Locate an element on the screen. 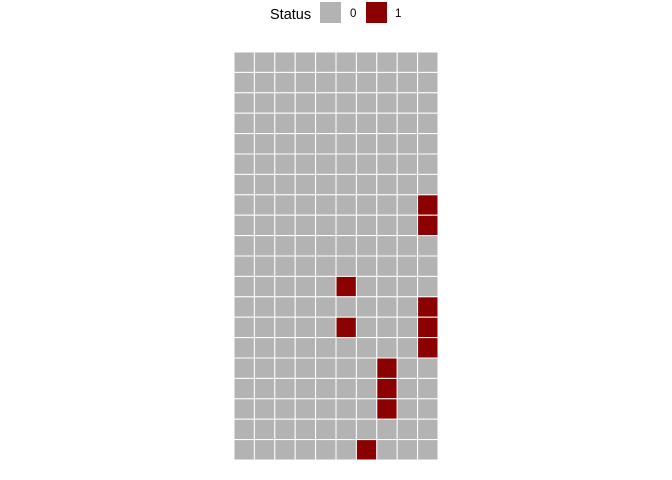 The width and height of the screenshot is (672, 480). heatmap-cell-r3-c8 is located at coordinates (387, 103).